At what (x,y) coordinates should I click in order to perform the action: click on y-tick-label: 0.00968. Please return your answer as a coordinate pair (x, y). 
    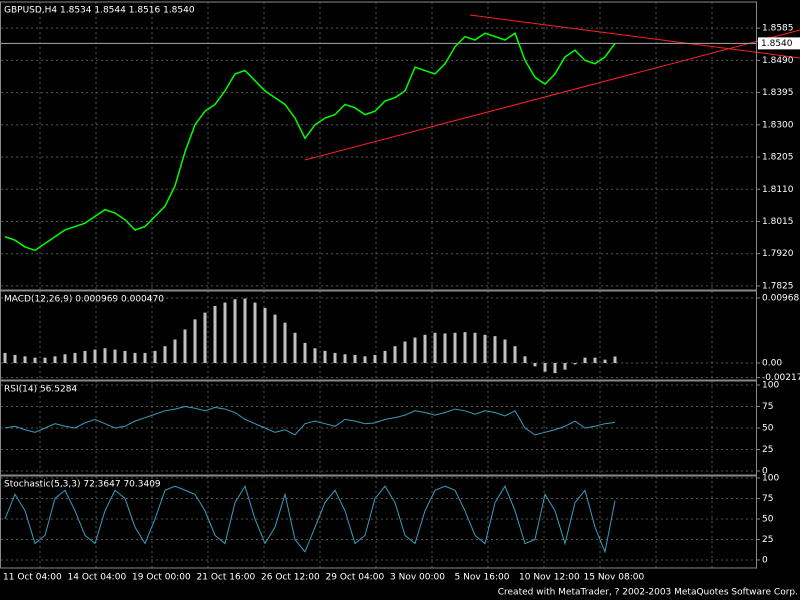
    Looking at the image, I should click on (780, 298).